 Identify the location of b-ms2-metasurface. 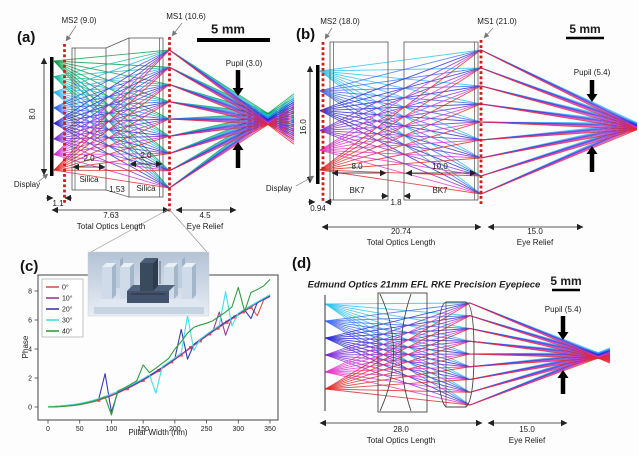
(323, 121).